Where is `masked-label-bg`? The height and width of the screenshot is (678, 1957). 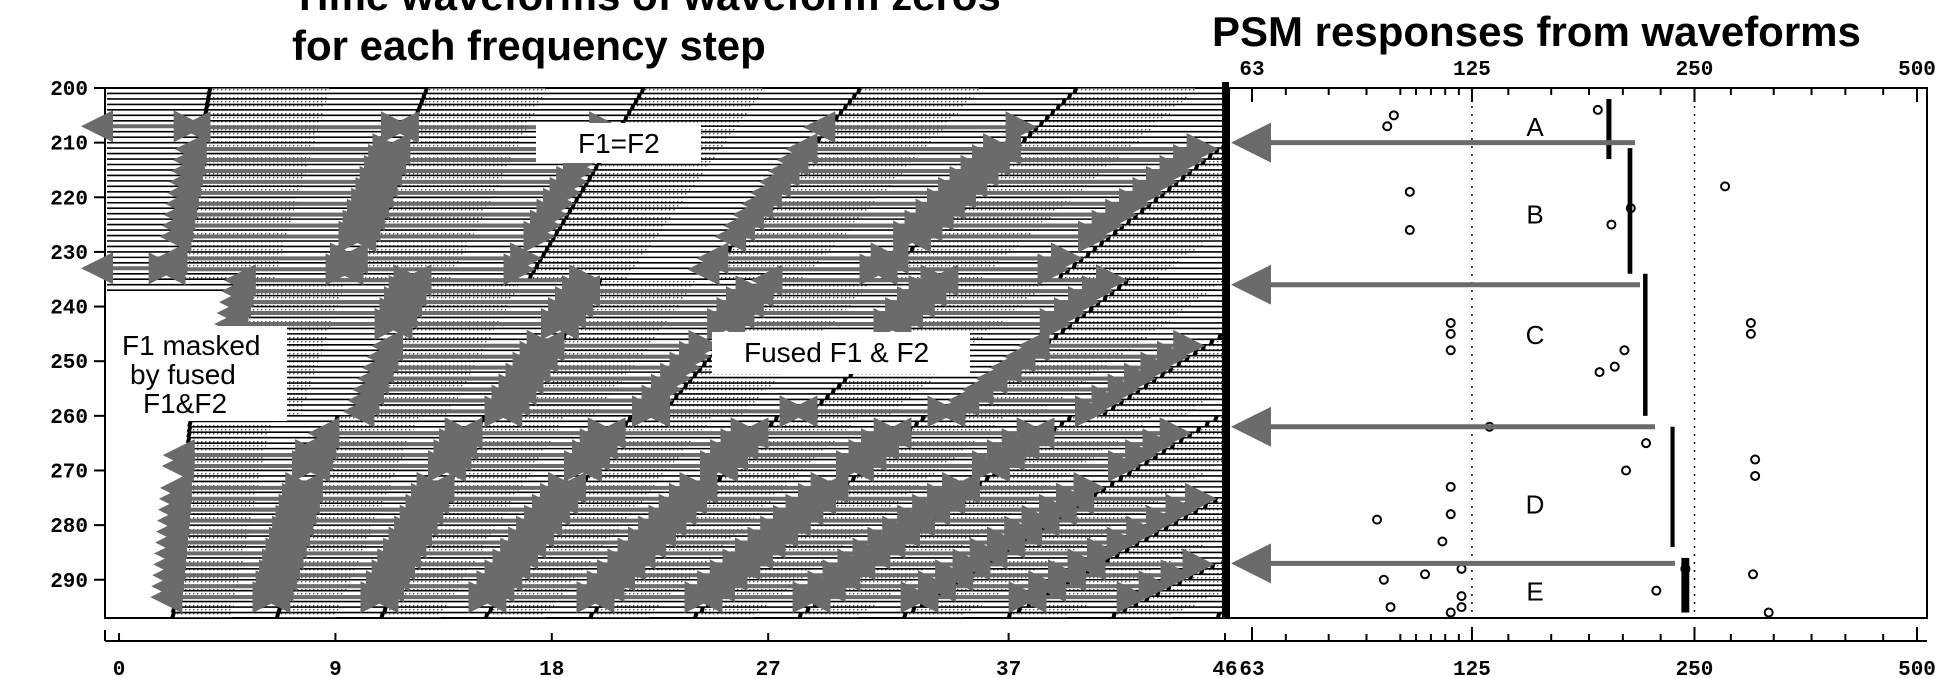 masked-label-bg is located at coordinates (199, 373).